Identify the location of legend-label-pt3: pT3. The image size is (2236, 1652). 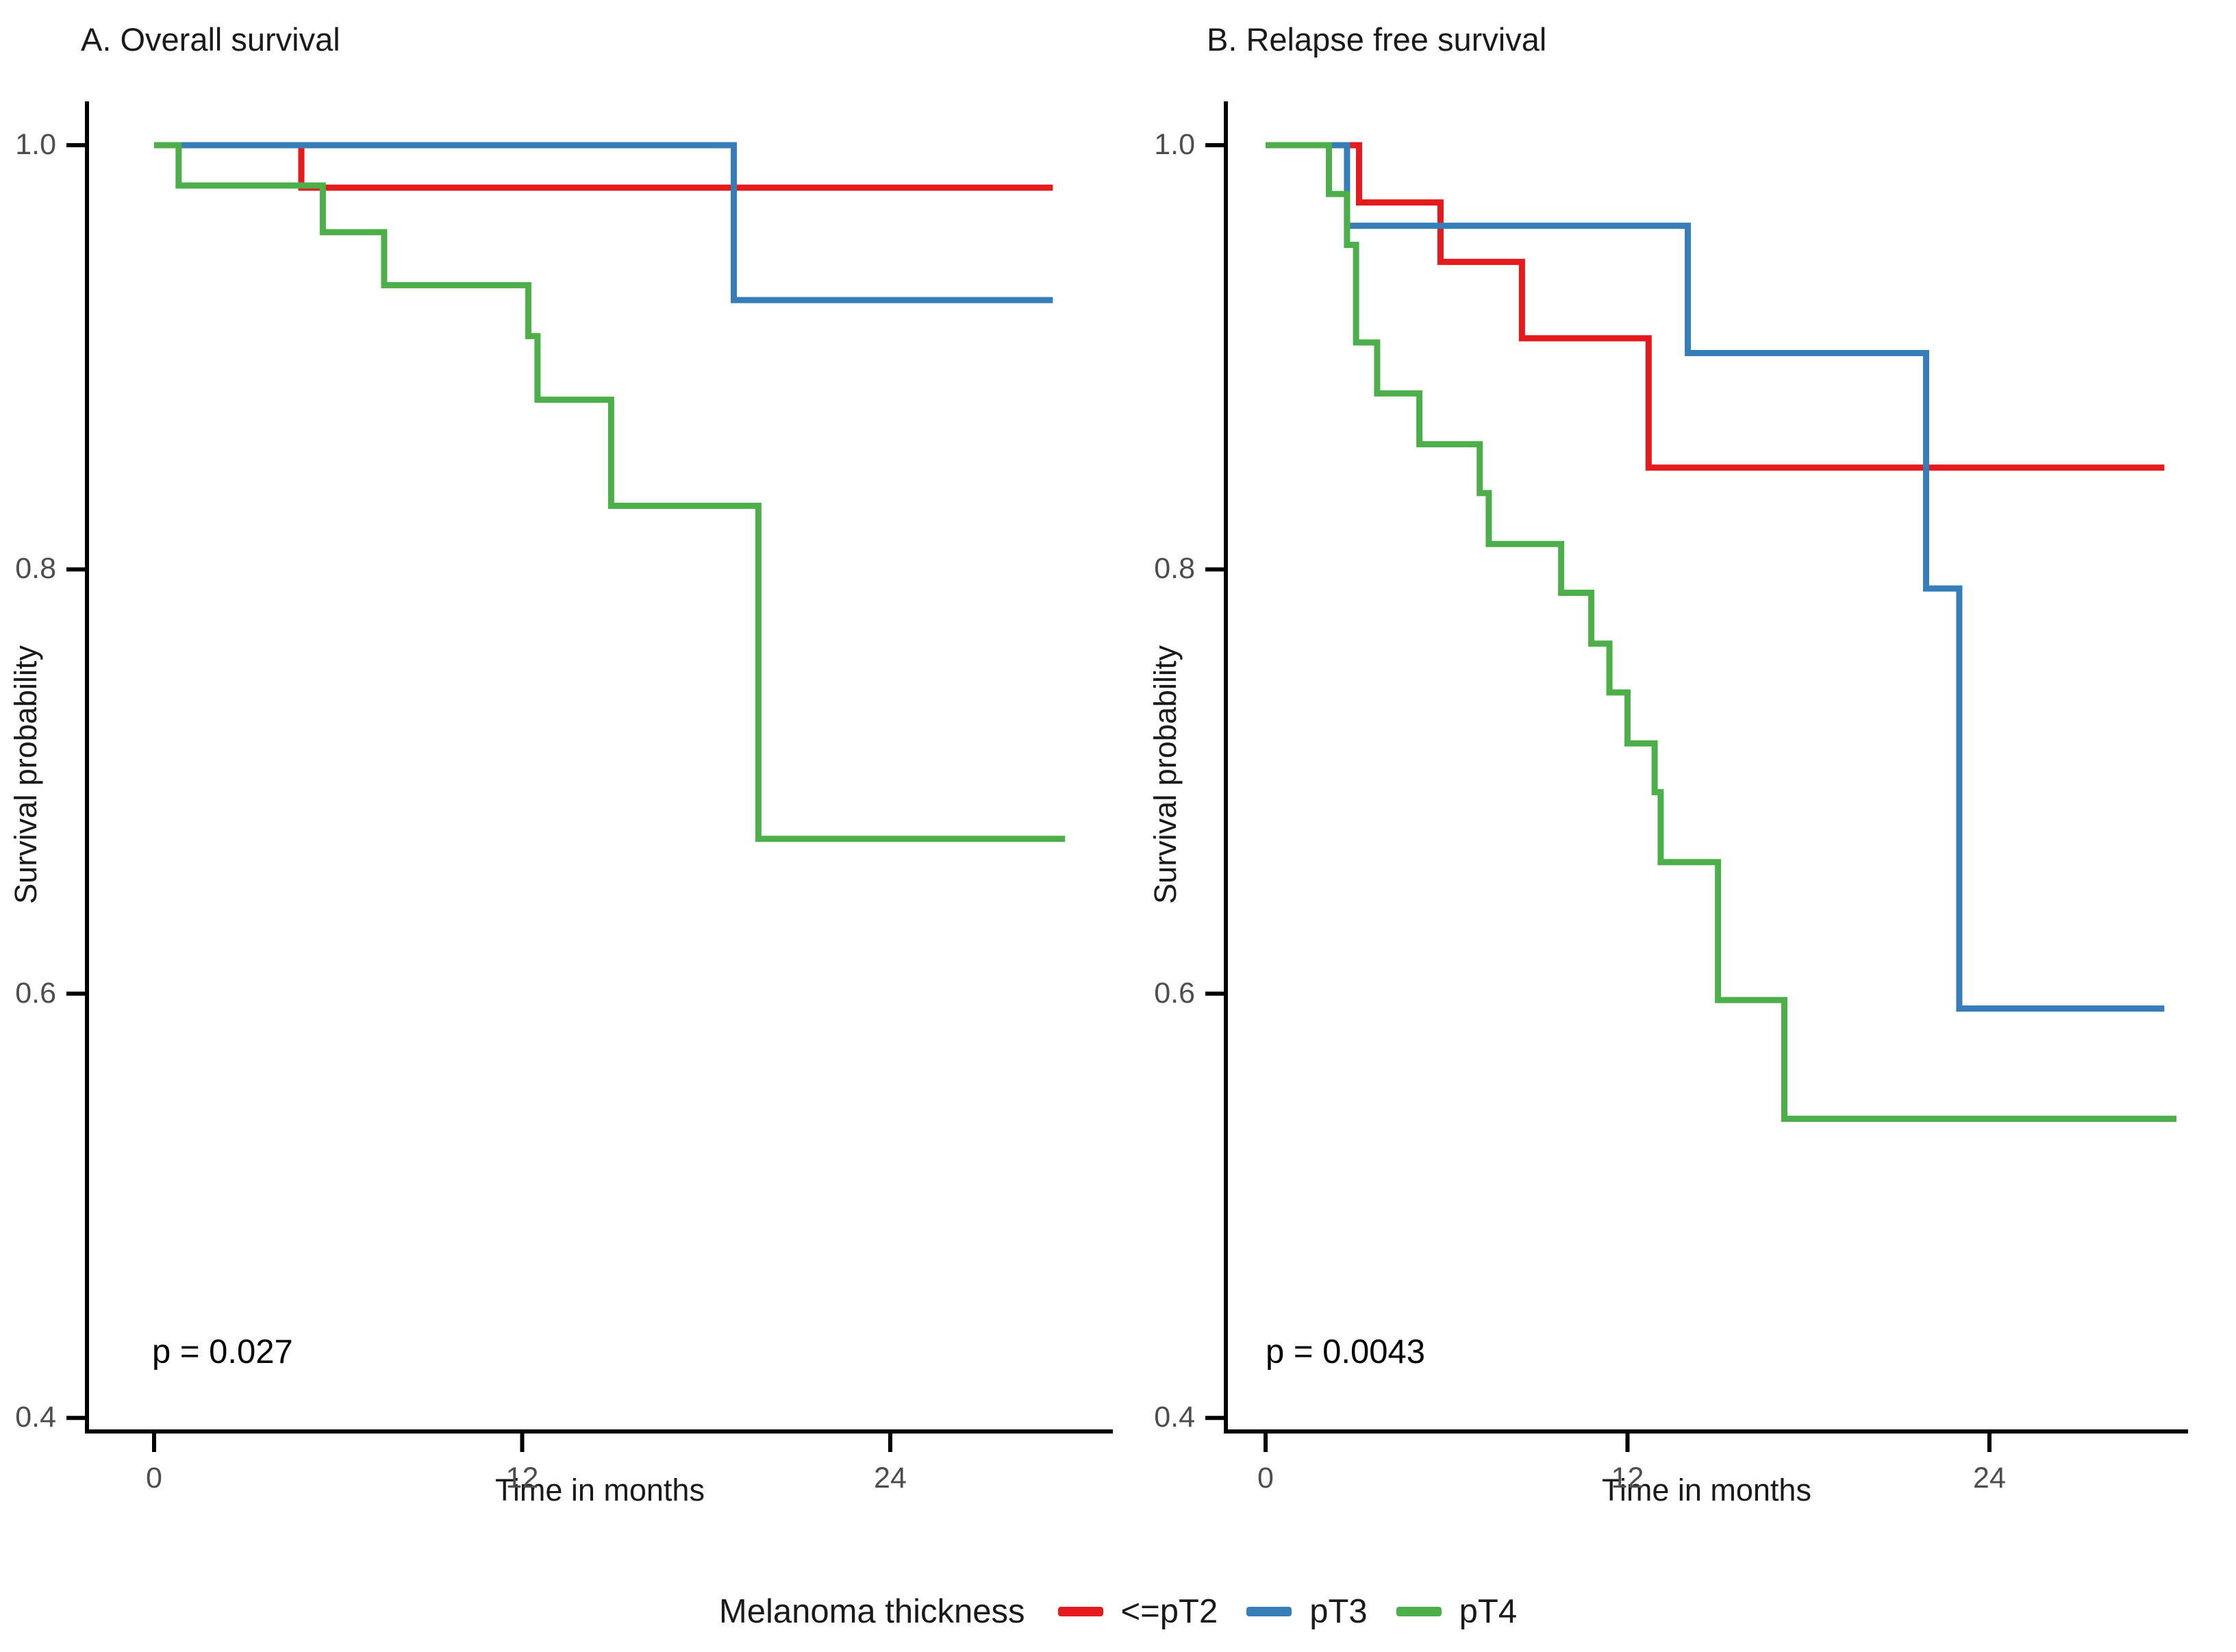
(1338, 1611).